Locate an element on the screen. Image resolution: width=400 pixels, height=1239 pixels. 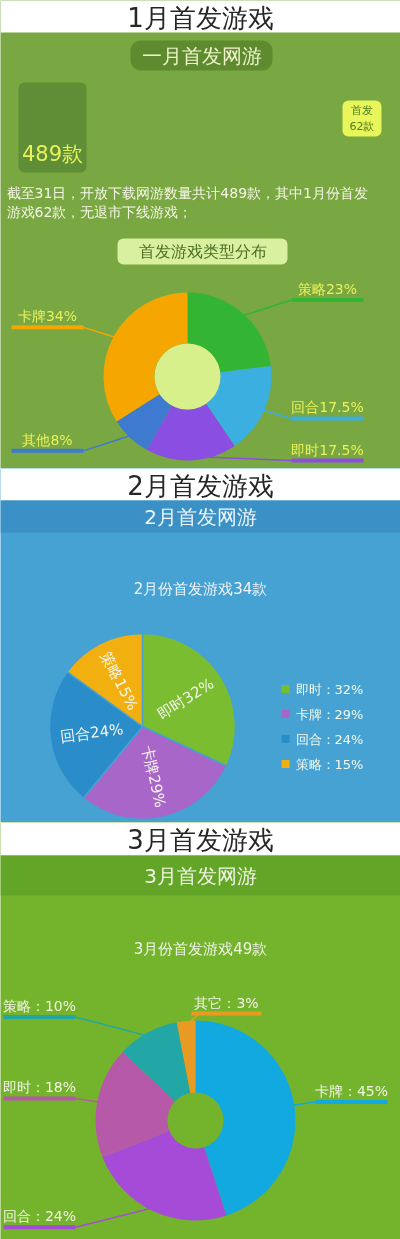
slice-label: 回合：24% is located at coordinates (39, 1216).